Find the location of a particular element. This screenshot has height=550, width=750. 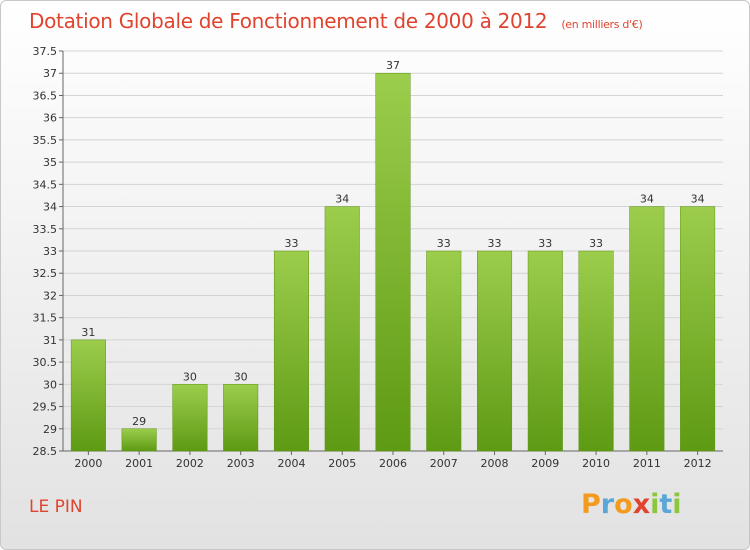

logo-letter: t is located at coordinates (666, 504).